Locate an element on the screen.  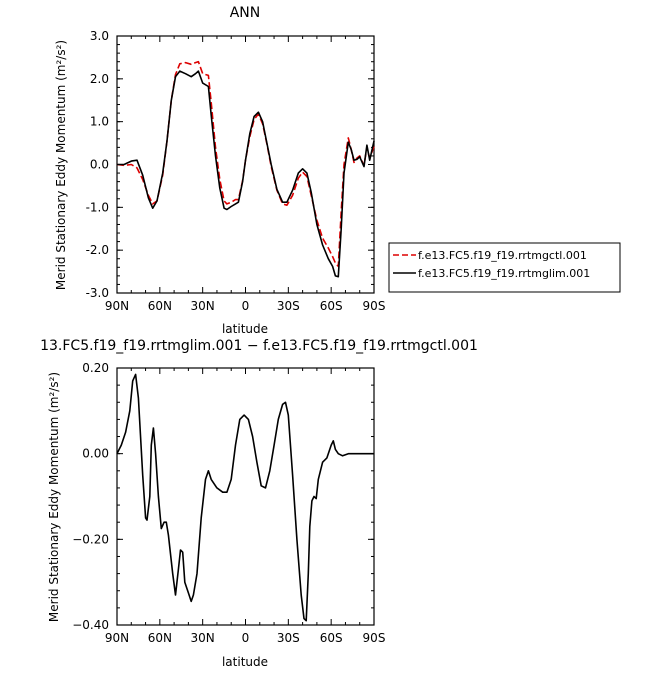
bottom-plot-frame is located at coordinates (245, 496).